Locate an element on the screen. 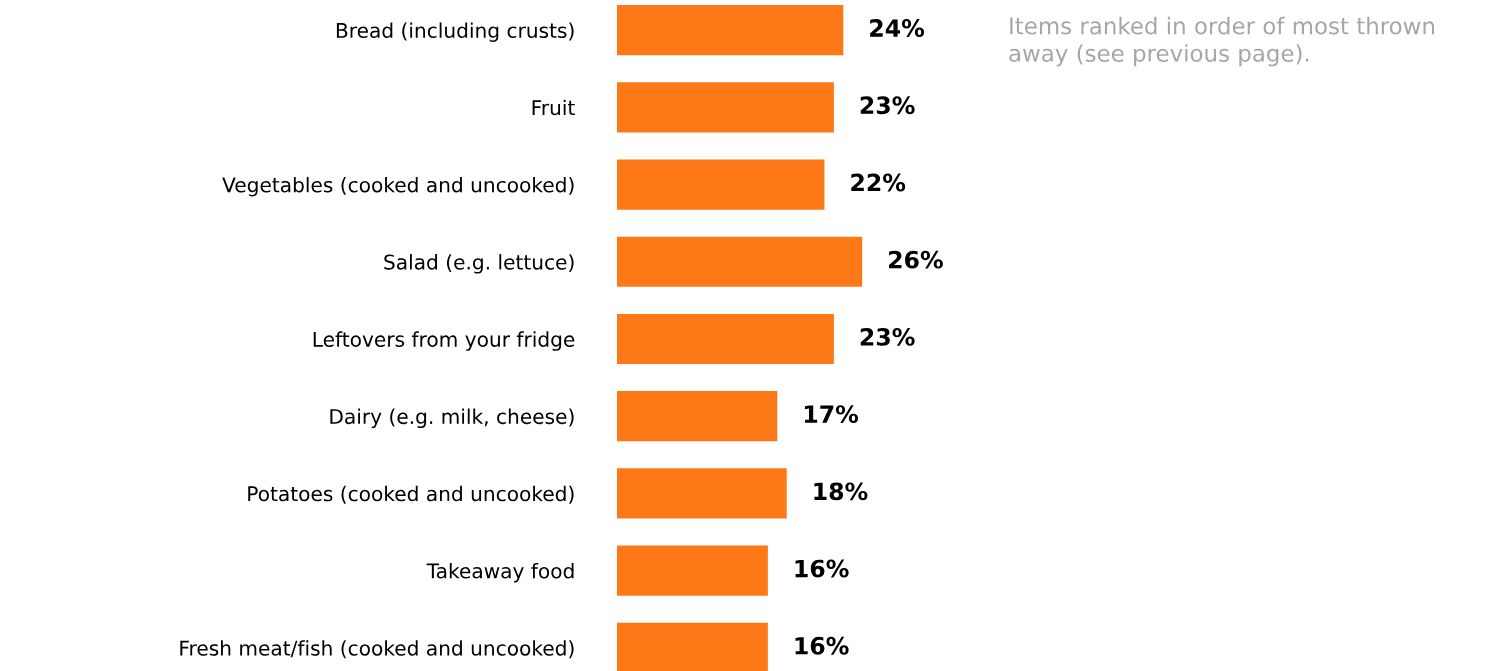  y-tick-label: Dairy (e.g. milk, cheese) is located at coordinates (452, 418).